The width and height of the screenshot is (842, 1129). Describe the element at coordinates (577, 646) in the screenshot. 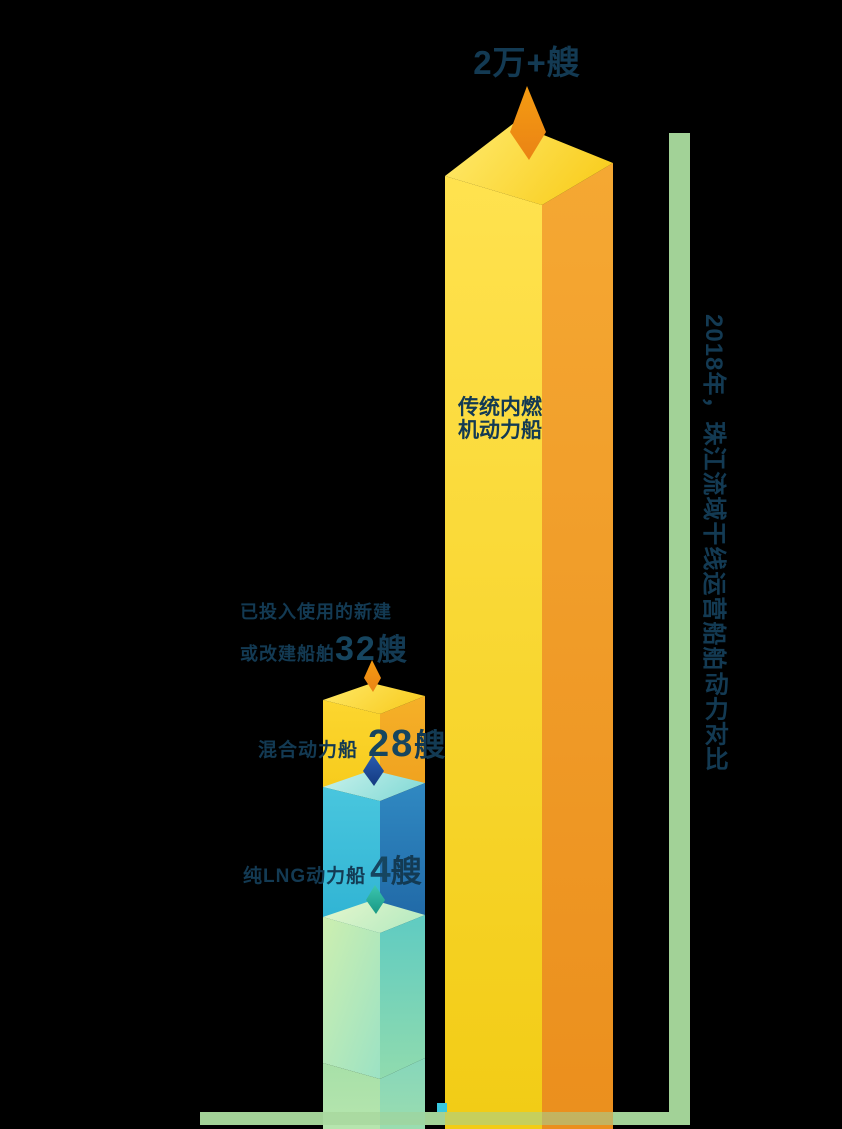

I see `big-column-side-face` at that location.